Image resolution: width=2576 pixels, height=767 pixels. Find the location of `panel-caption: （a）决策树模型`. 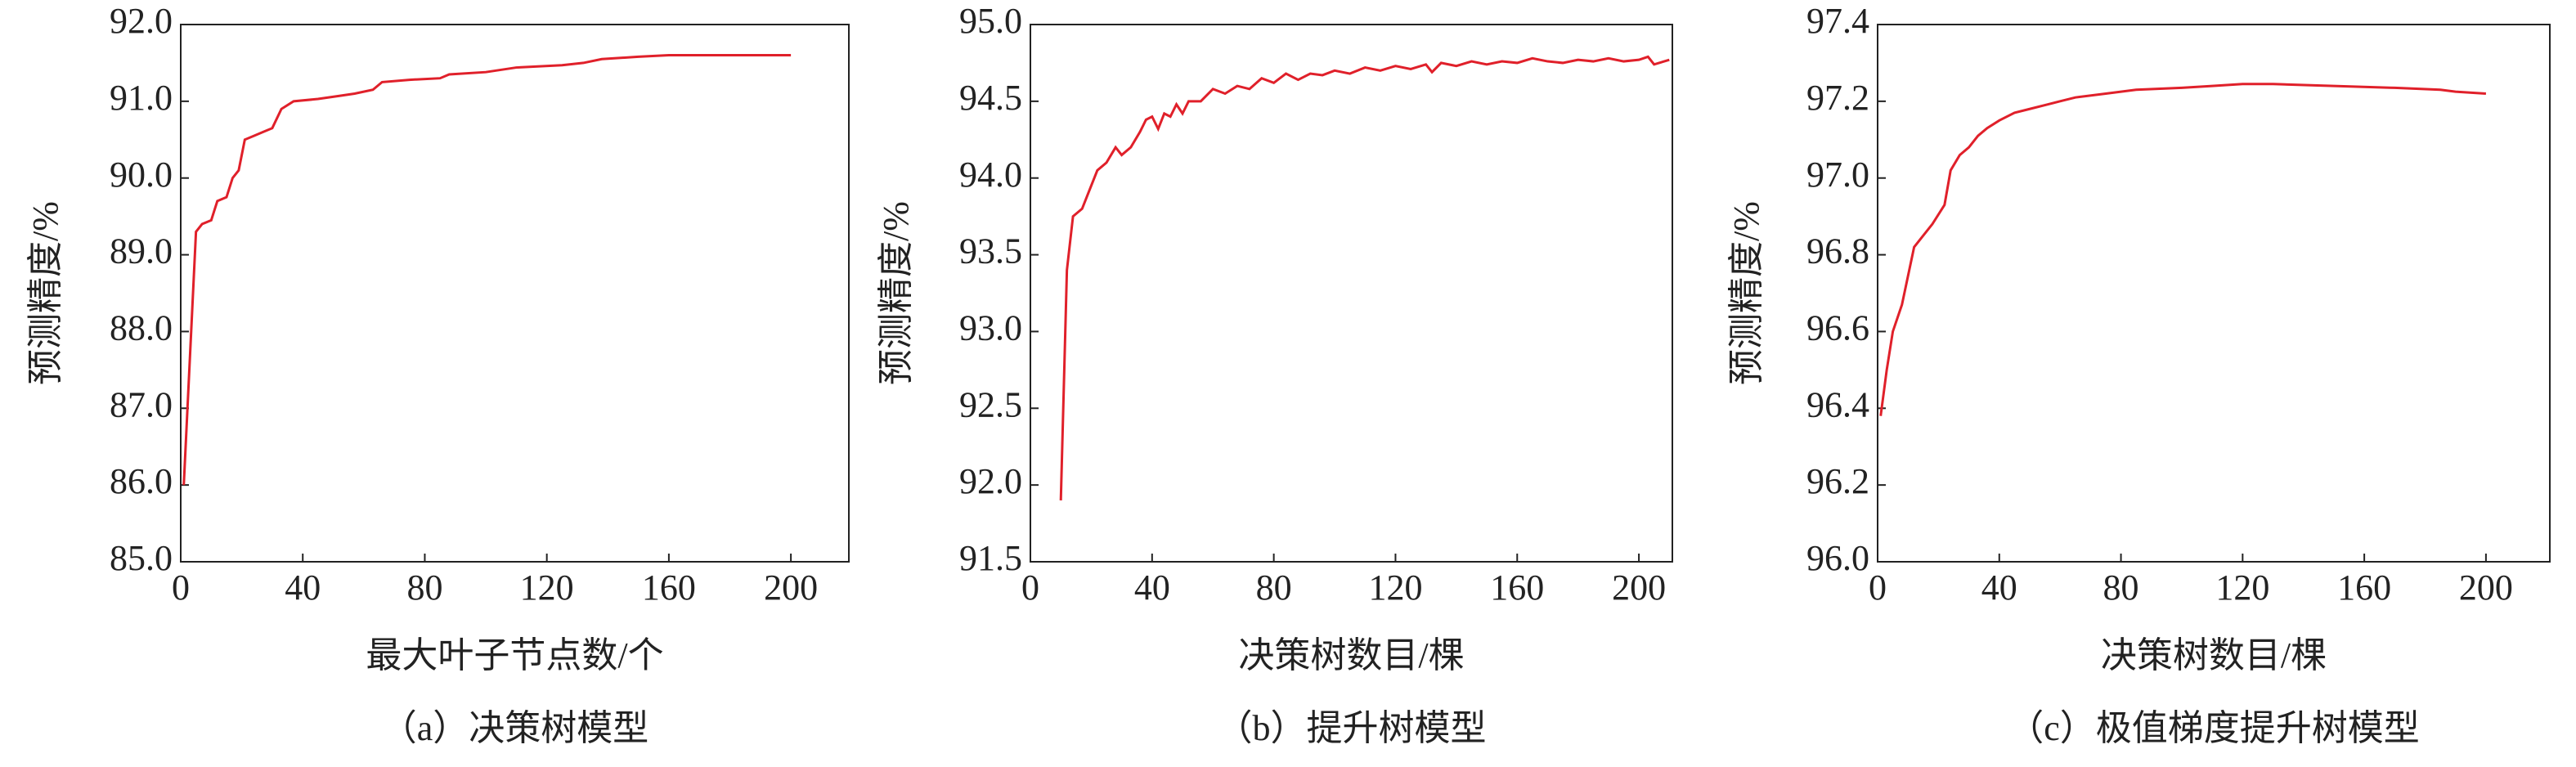

panel-caption: （a）决策树模型 is located at coordinates (515, 728).